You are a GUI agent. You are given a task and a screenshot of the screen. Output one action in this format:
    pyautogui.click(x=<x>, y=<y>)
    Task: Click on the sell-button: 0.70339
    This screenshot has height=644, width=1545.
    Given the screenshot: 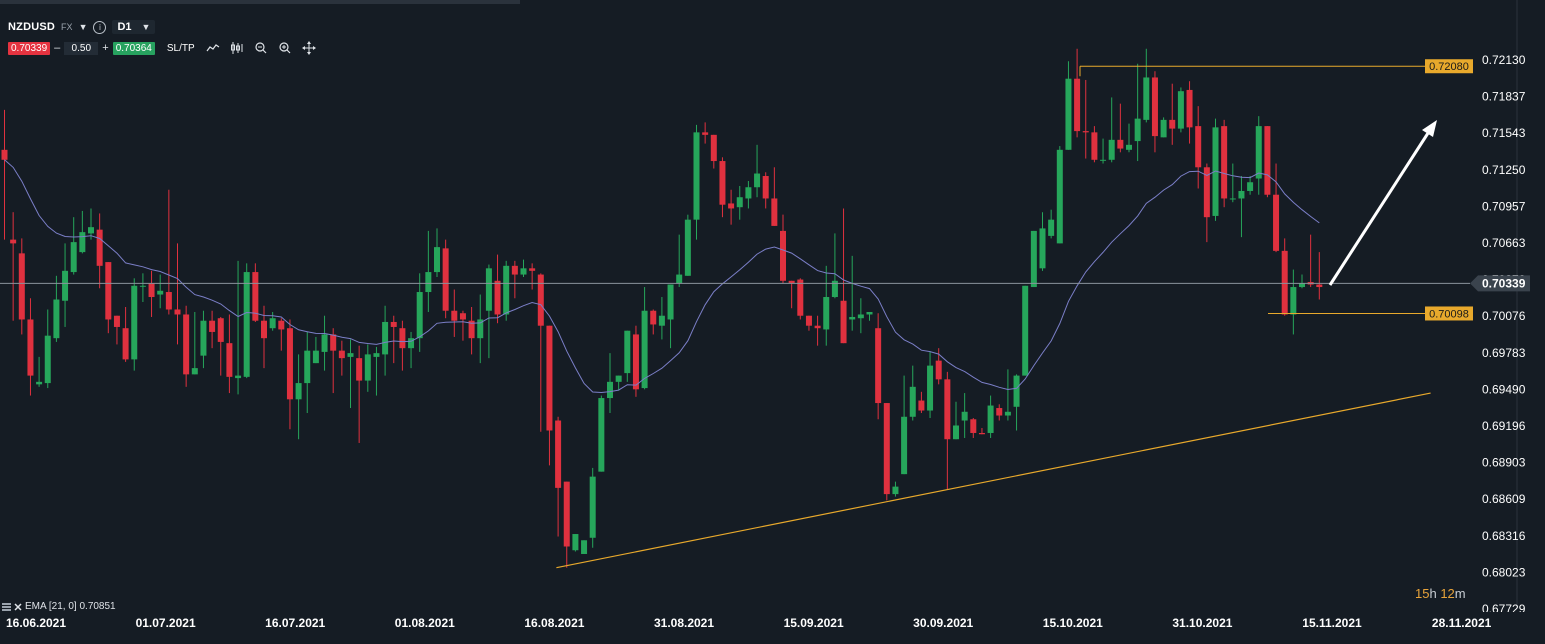 What is the action you would take?
    pyautogui.click(x=29, y=48)
    